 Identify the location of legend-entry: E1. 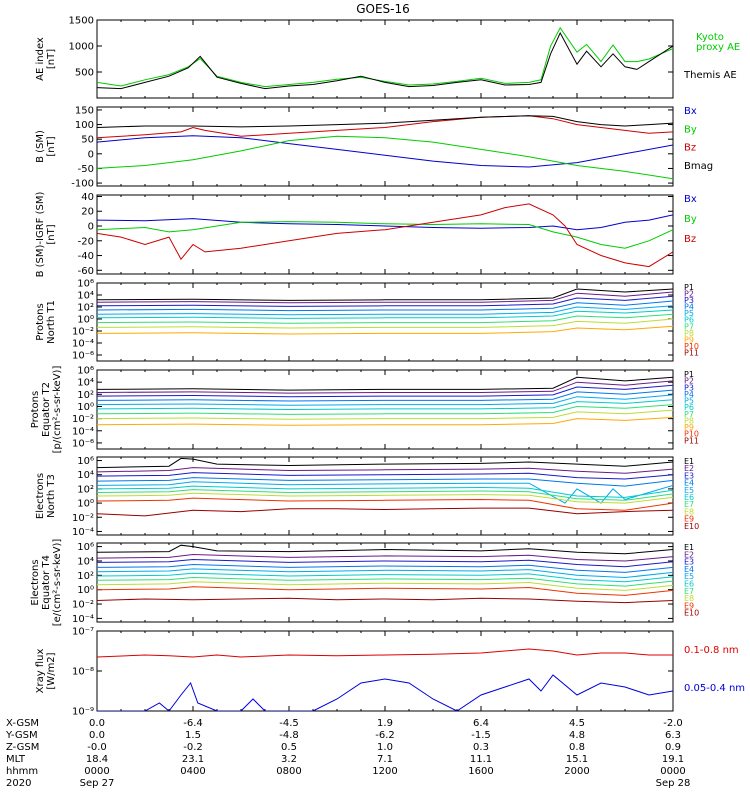
(689, 461).